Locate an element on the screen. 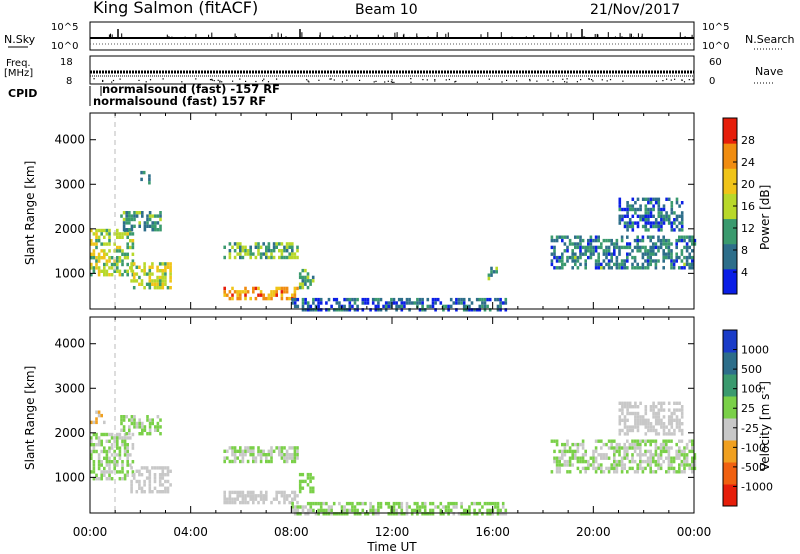 This screenshot has height=554, width=800. time-tick-label: 00:00 is located at coordinates (694, 532).